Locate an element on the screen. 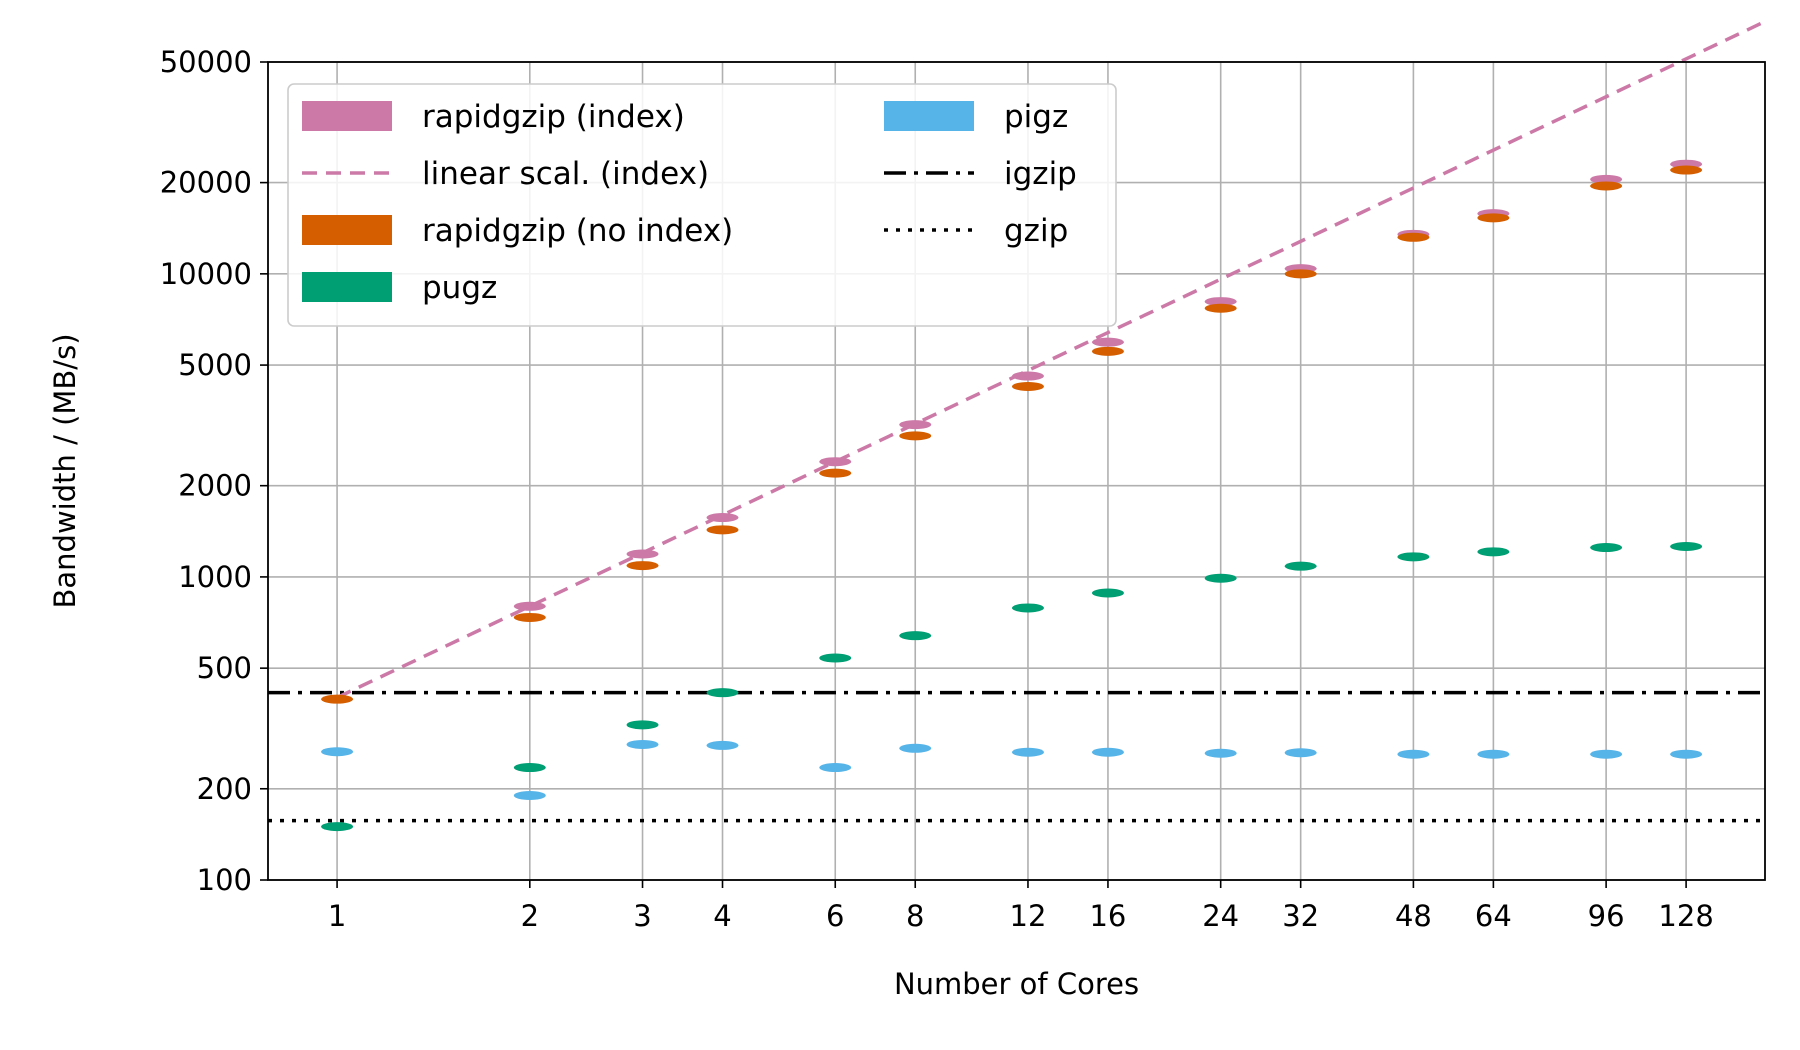 This screenshot has height=1050, width=1800. y-tick-label: 200 is located at coordinates (224, 789).